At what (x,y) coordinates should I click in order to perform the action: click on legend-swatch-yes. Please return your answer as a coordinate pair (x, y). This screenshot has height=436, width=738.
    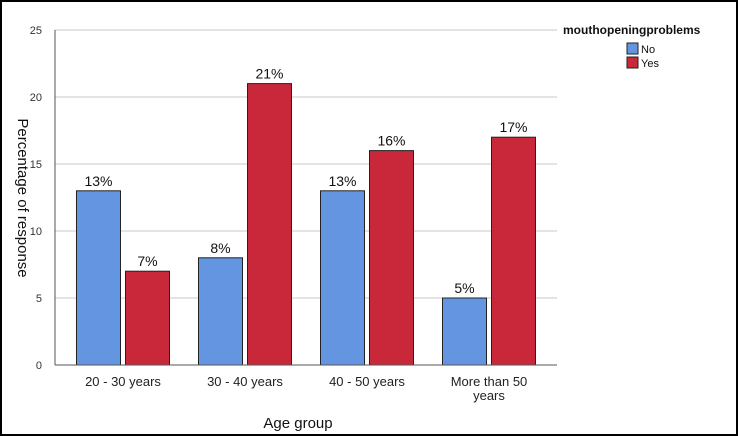
    Looking at the image, I should click on (632, 62).